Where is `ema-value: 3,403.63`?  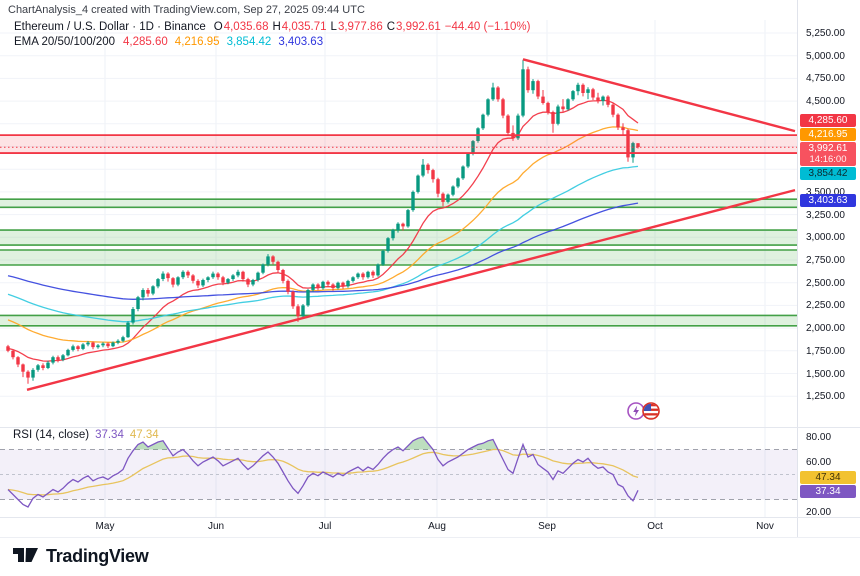 ema-value: 3,403.63 is located at coordinates (301, 42).